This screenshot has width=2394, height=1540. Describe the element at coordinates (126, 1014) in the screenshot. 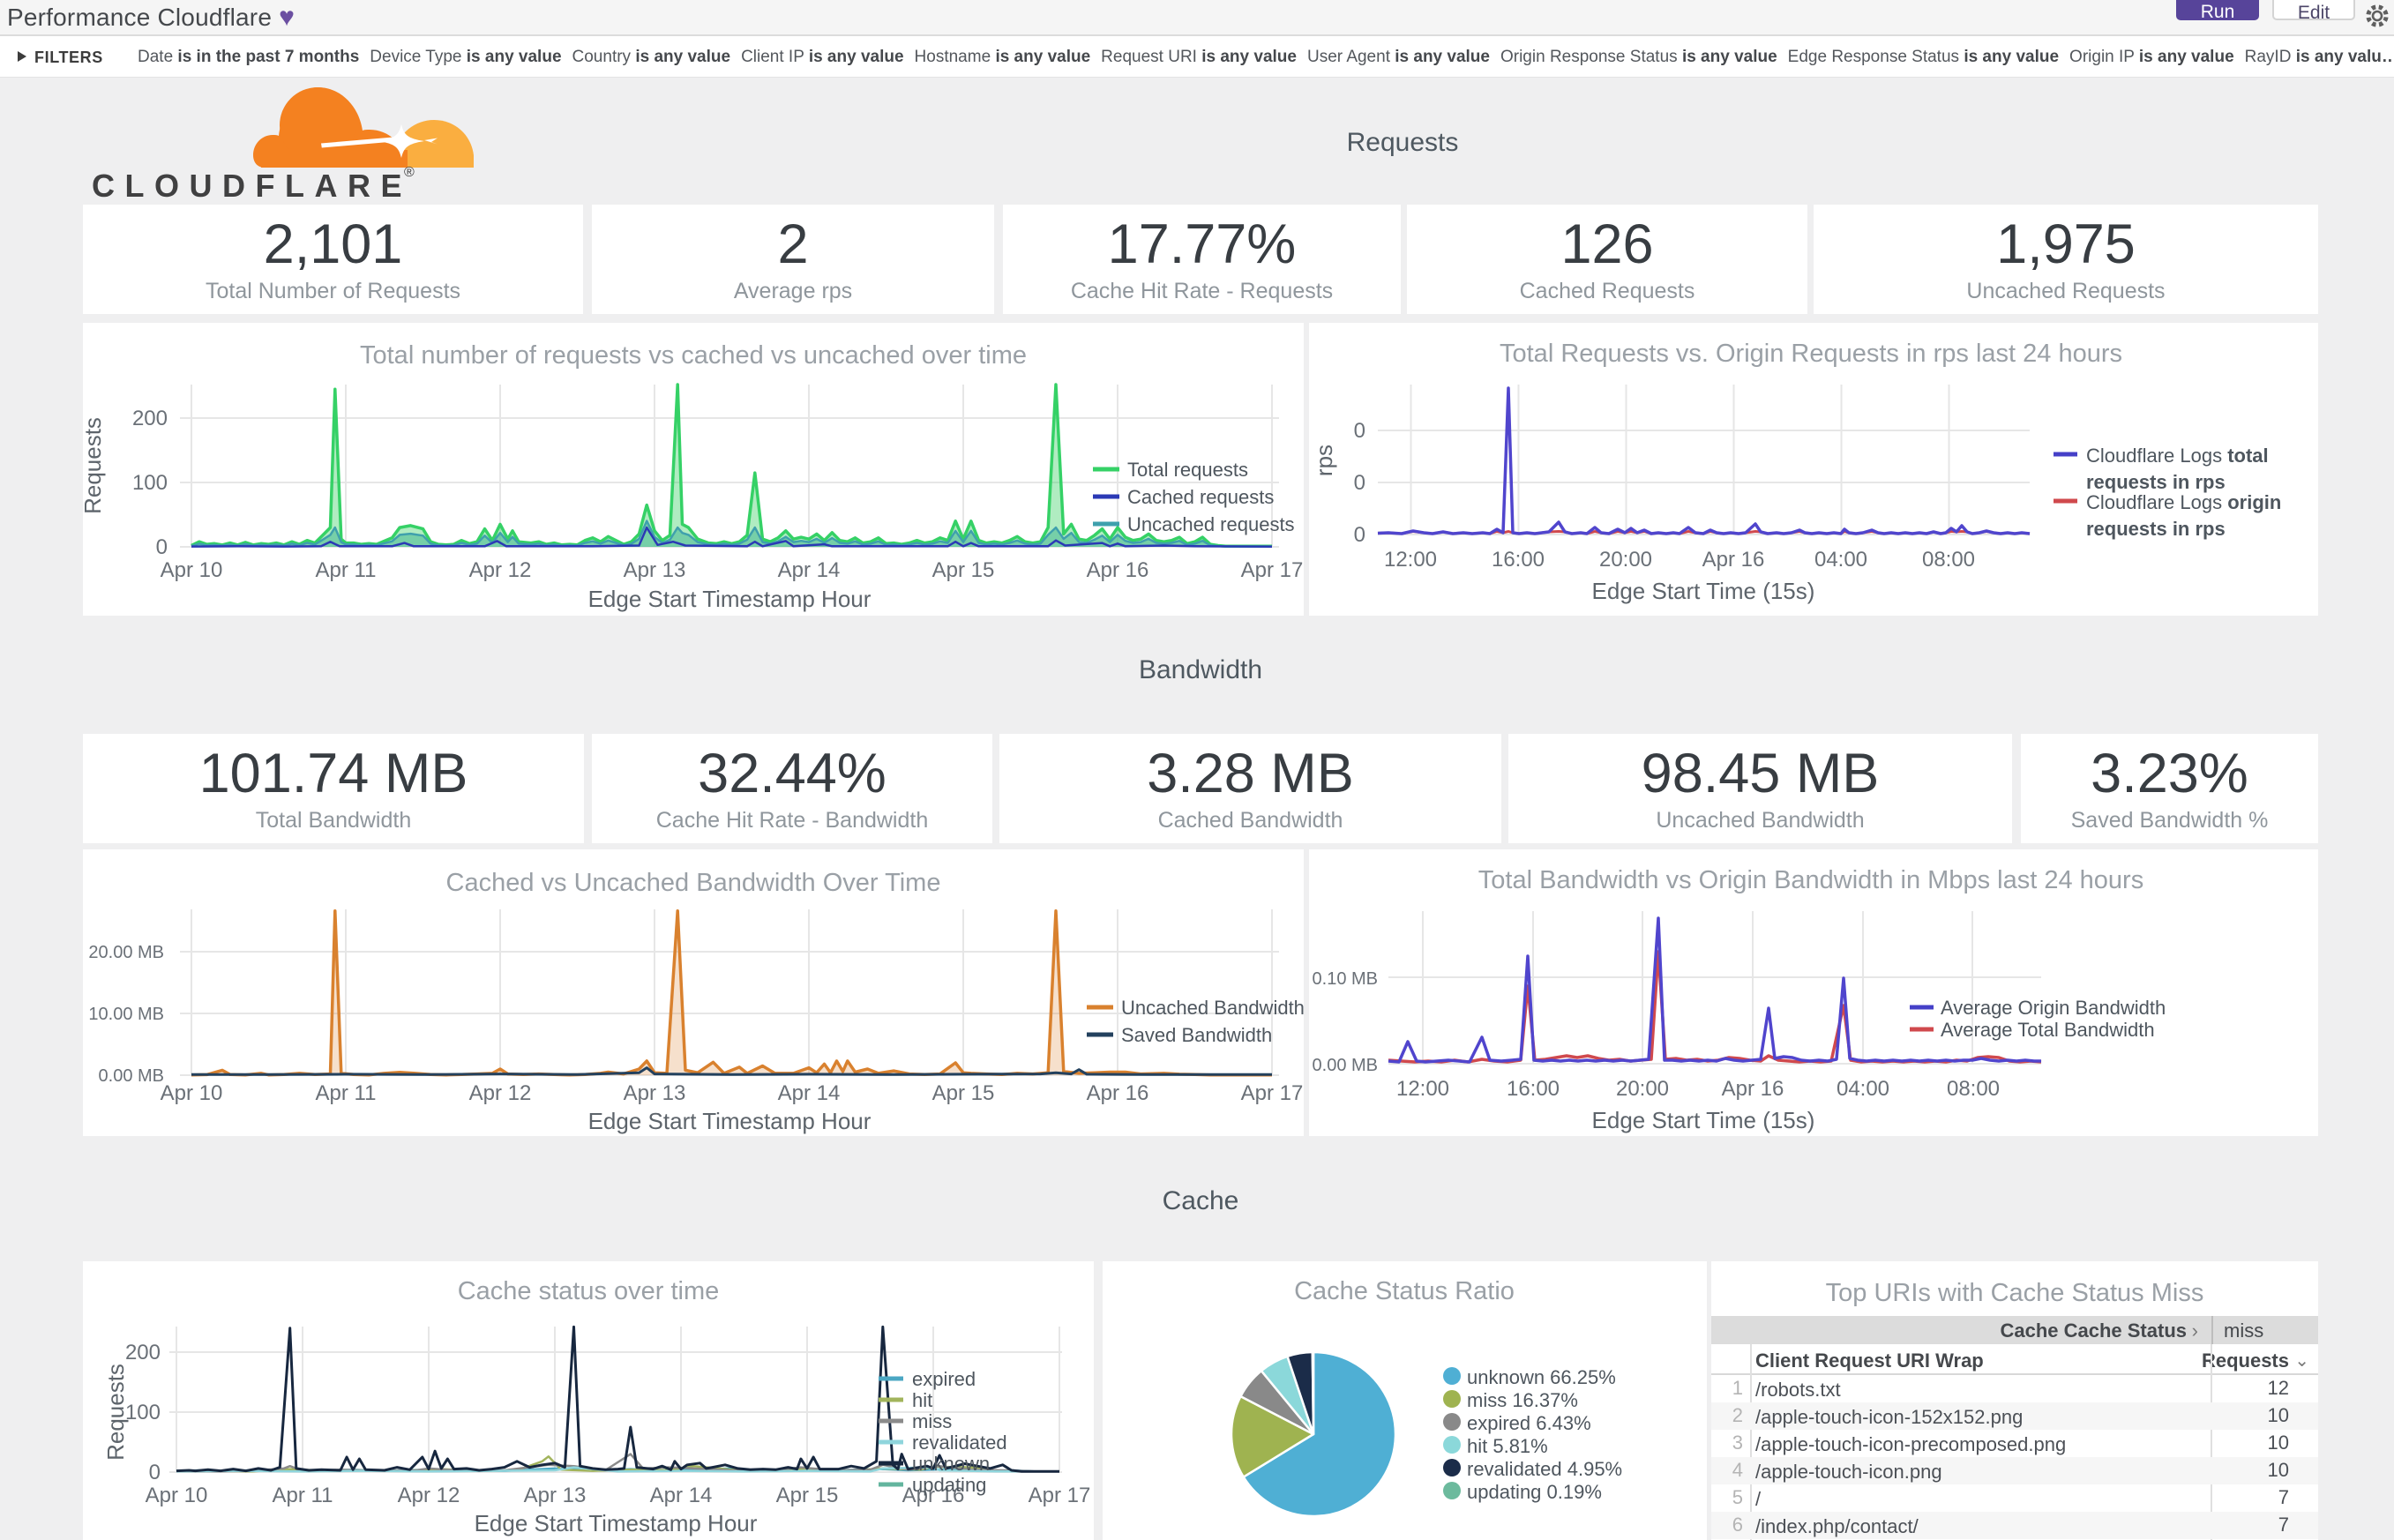

I see `svg-text: 10.00 MB` at that location.